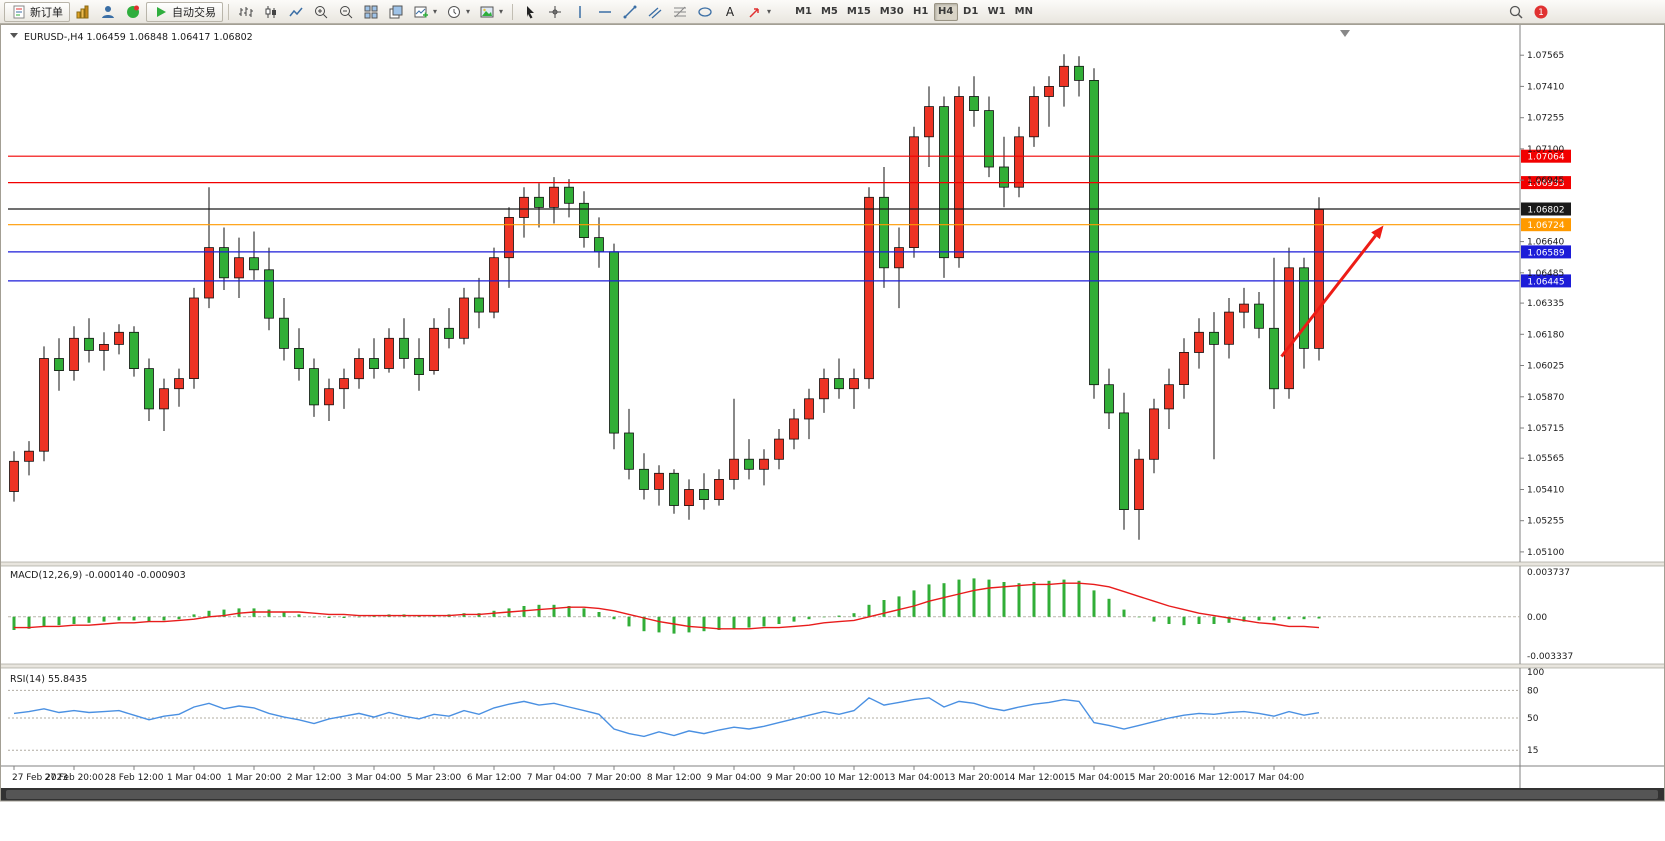  What do you see at coordinates (458, 12) in the screenshot?
I see `profiles-button: ▾` at bounding box center [458, 12].